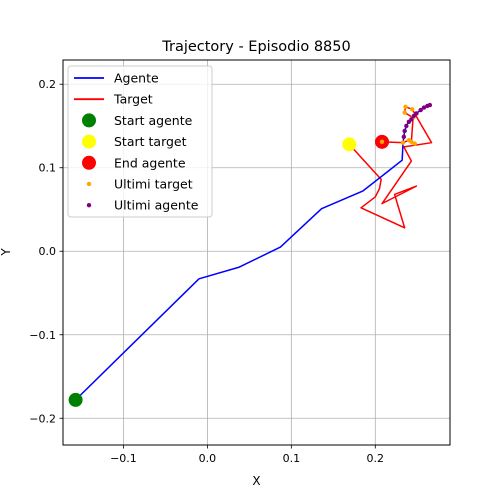 Image resolution: width=500 pixels, height=504 pixels. I want to click on legend-label-start-target: Start target, so click(150, 141).